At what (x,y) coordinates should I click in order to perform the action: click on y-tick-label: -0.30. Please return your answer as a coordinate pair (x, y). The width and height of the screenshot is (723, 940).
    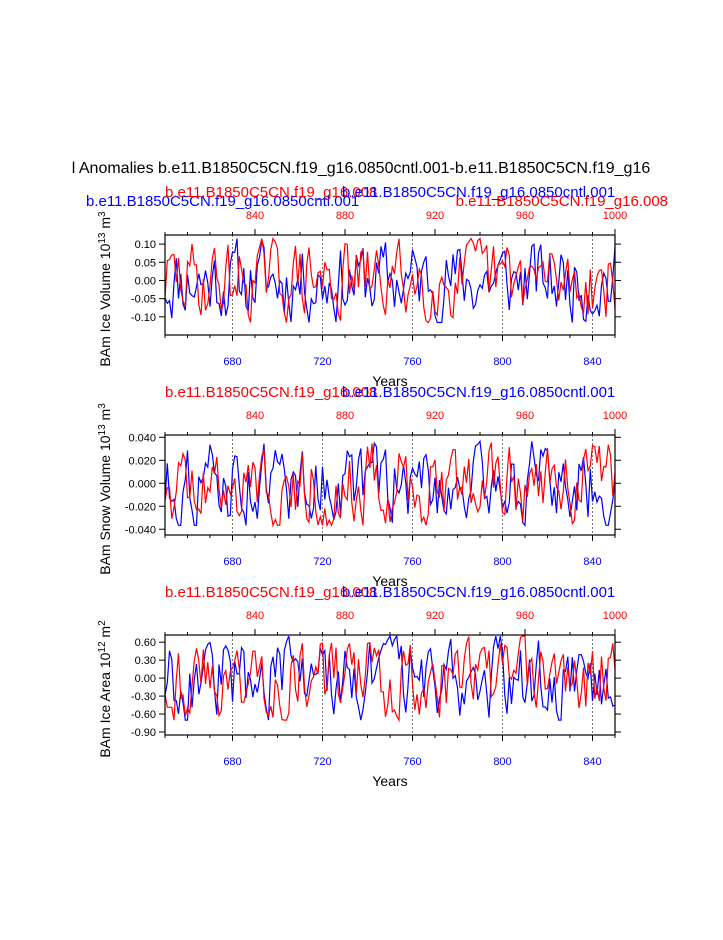
    Looking at the image, I should click on (143, 697).